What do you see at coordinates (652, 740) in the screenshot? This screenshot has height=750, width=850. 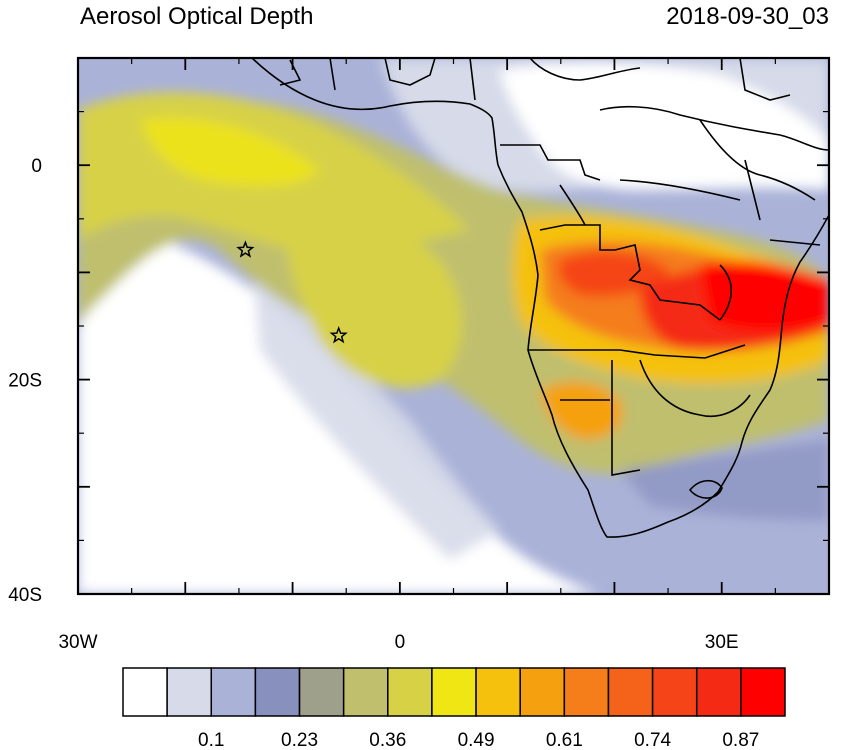 I see `colorbar-label: 0.74` at bounding box center [652, 740].